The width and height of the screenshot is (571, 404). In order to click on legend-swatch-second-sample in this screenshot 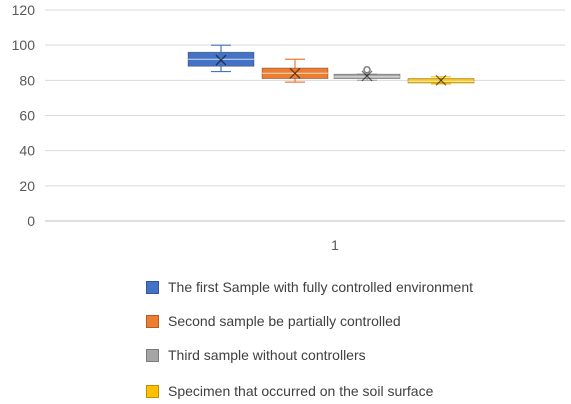, I will do `click(152, 321)`.